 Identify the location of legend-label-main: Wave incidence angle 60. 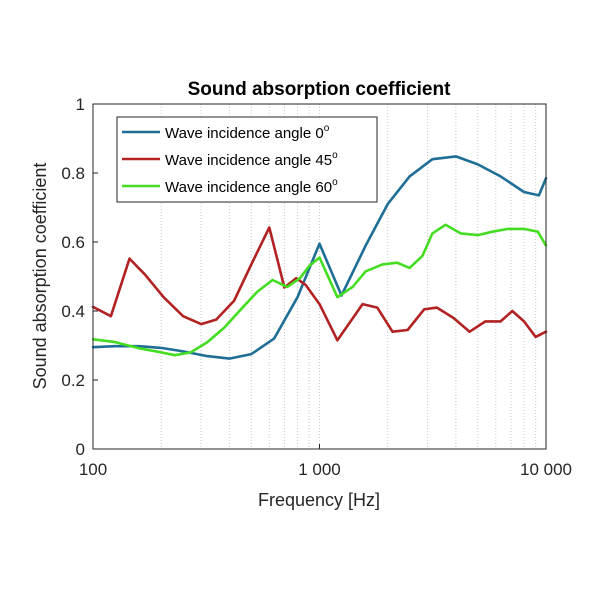
(248, 187).